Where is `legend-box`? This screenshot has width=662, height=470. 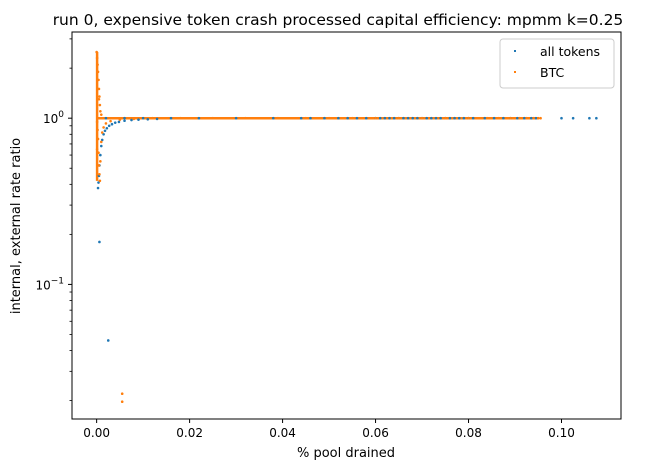 legend-box is located at coordinates (557, 63).